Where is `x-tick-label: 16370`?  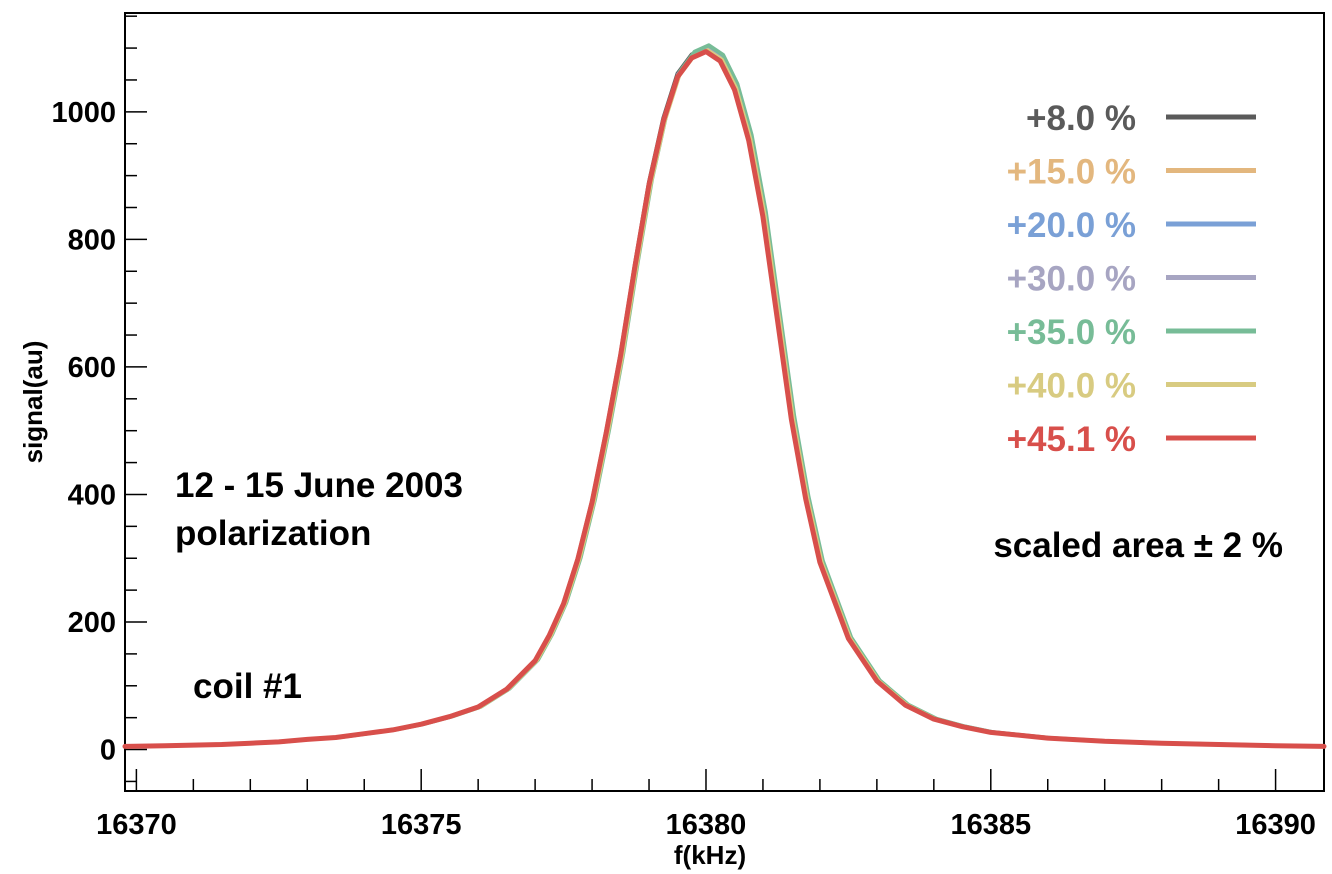 x-tick-label: 16370 is located at coordinates (136, 825).